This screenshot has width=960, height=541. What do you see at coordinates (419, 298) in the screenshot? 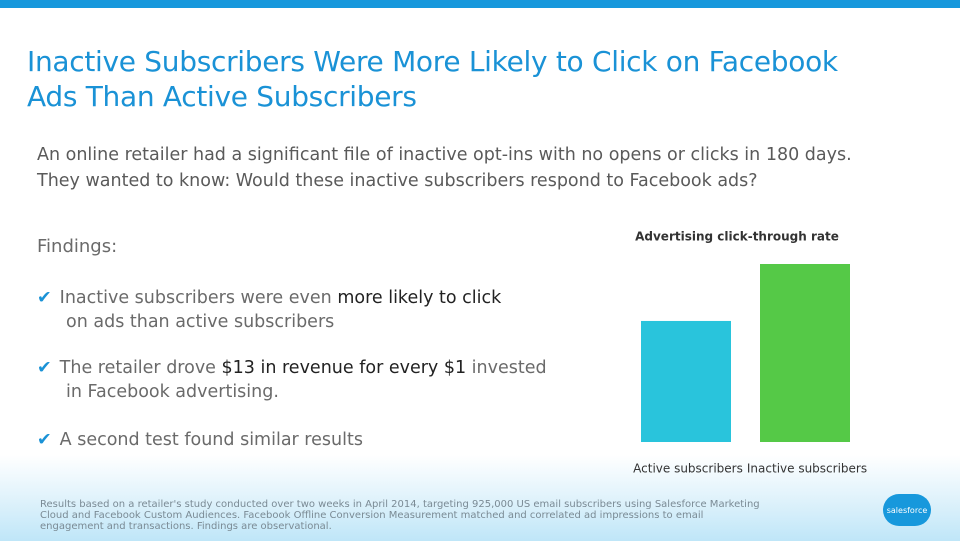
I see `bullet-text: more likely to click` at bounding box center [419, 298].